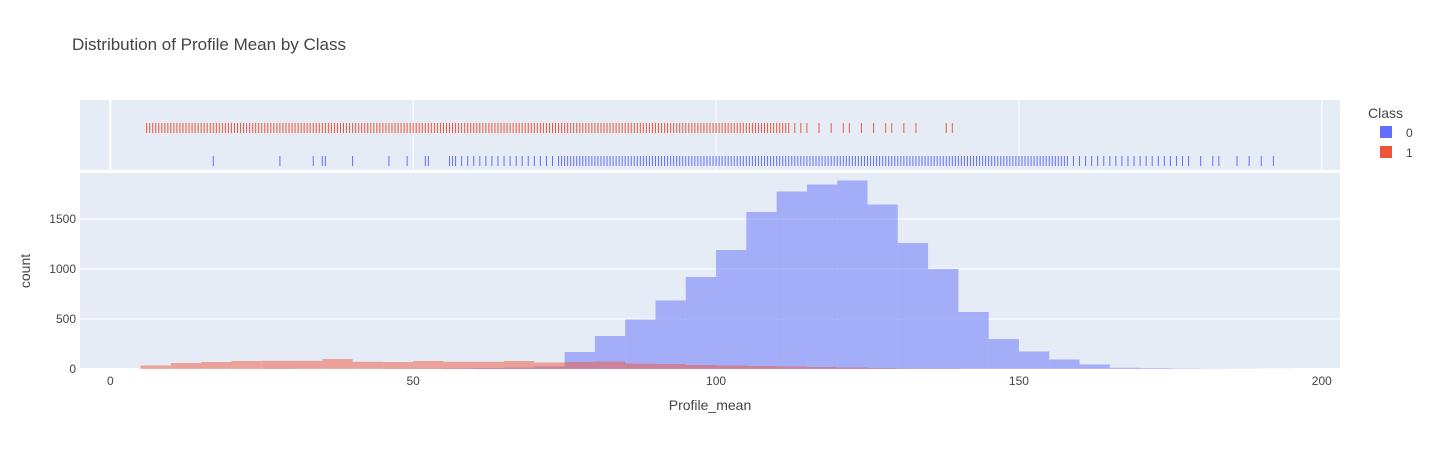  I want to click on y-tick-label: 500, so click(66, 319).